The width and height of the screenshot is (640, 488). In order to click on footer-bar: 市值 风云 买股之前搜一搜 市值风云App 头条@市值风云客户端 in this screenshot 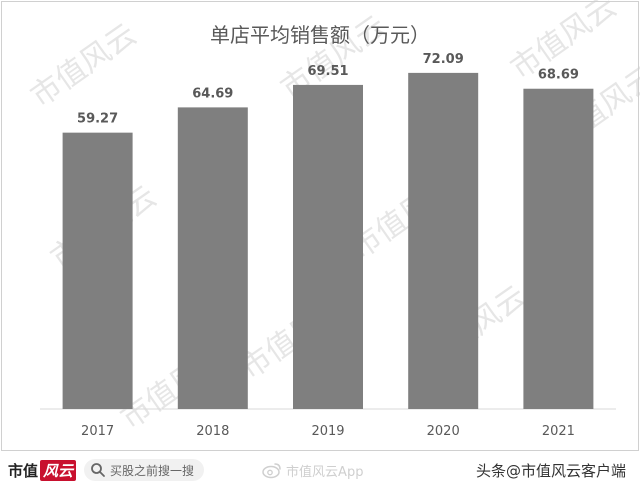, I will do `click(320, 470)`.